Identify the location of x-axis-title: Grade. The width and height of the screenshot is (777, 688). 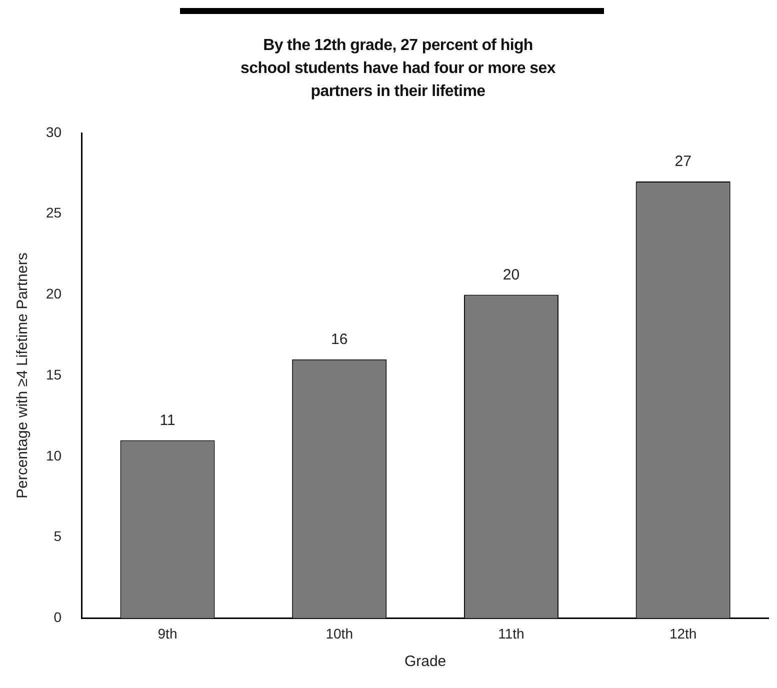
(425, 661).